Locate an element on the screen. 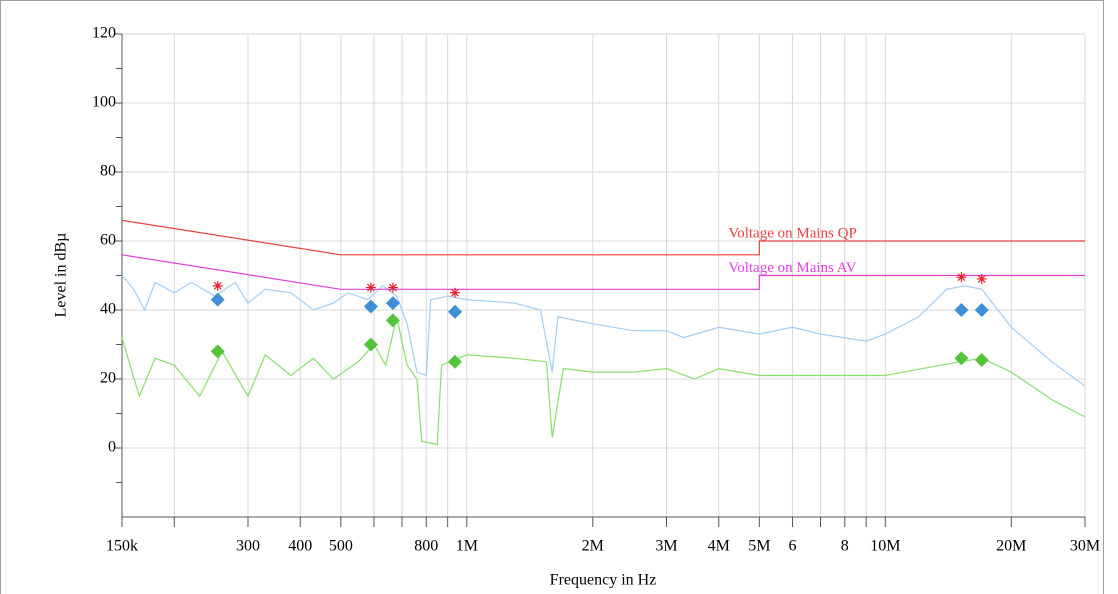  y-tick-label: 120 is located at coordinates (104, 33).